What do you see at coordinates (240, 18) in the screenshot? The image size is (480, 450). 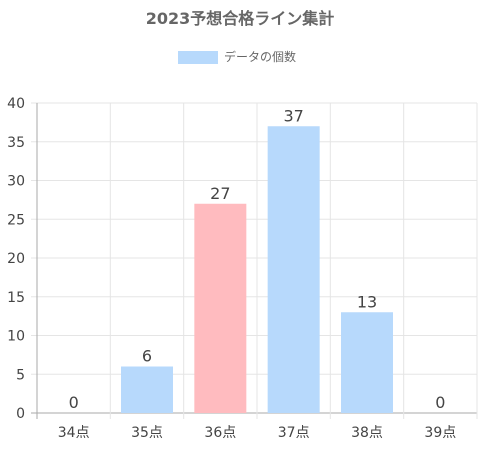 I see `chart-title: 2023予想合格ライン集計` at bounding box center [240, 18].